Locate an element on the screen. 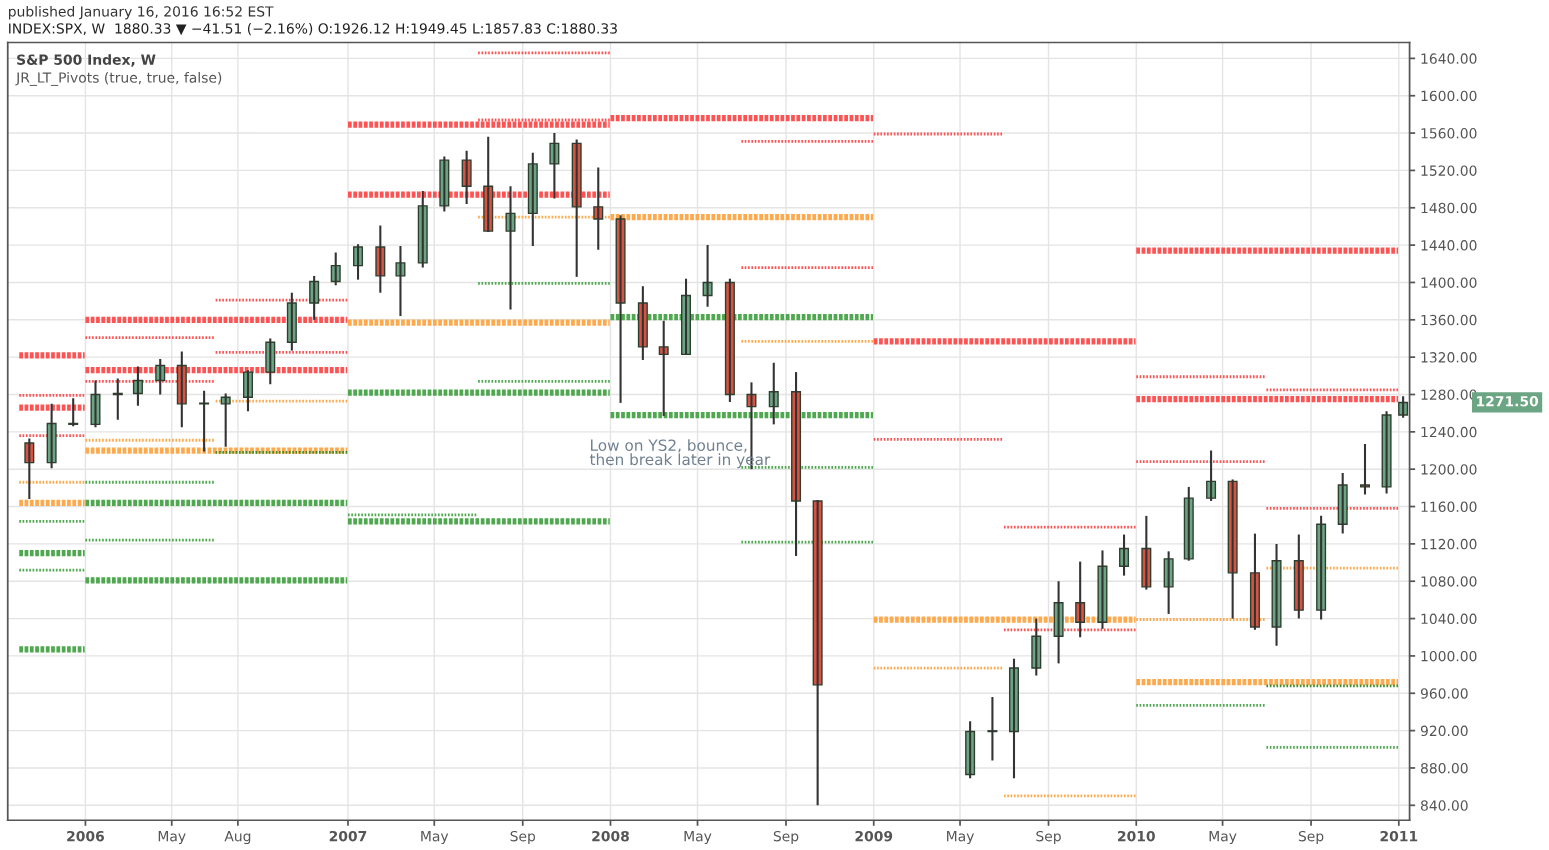  y-tick-label: 1120.00 is located at coordinates (1449, 544).